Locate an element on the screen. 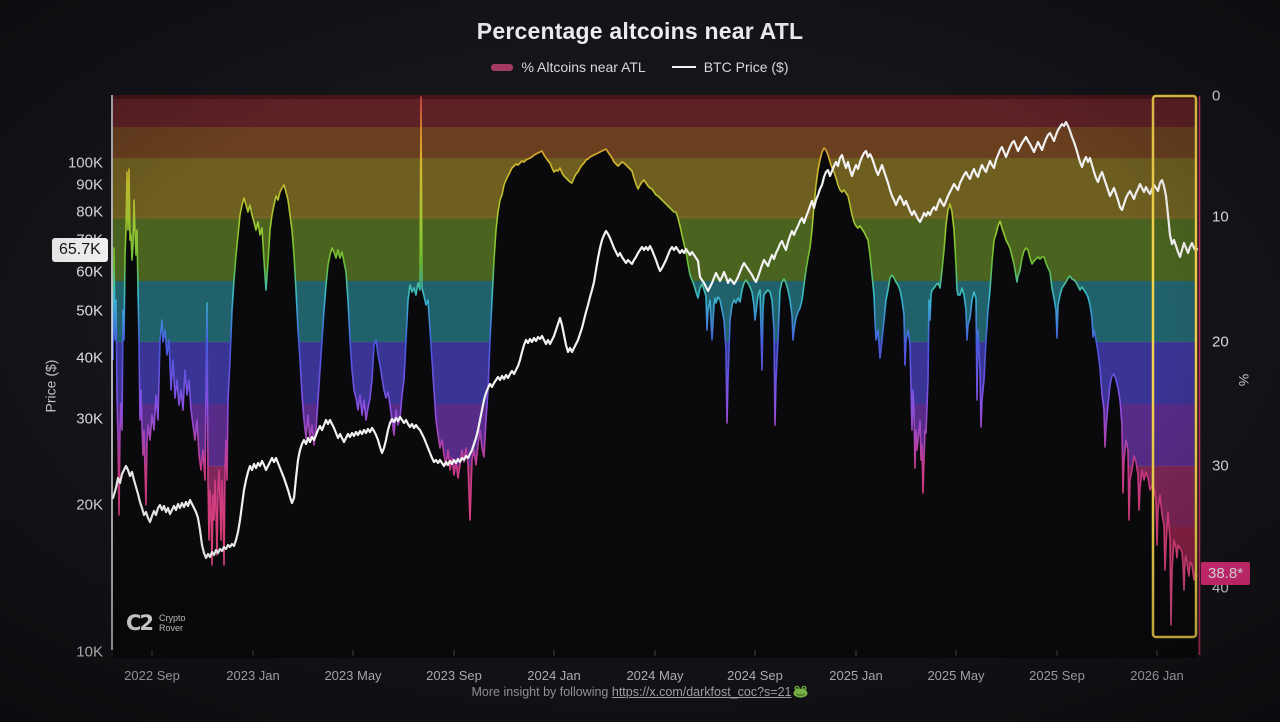 The height and width of the screenshot is (722, 1280). left-axis-tick-label: 60K is located at coordinates (89, 272).